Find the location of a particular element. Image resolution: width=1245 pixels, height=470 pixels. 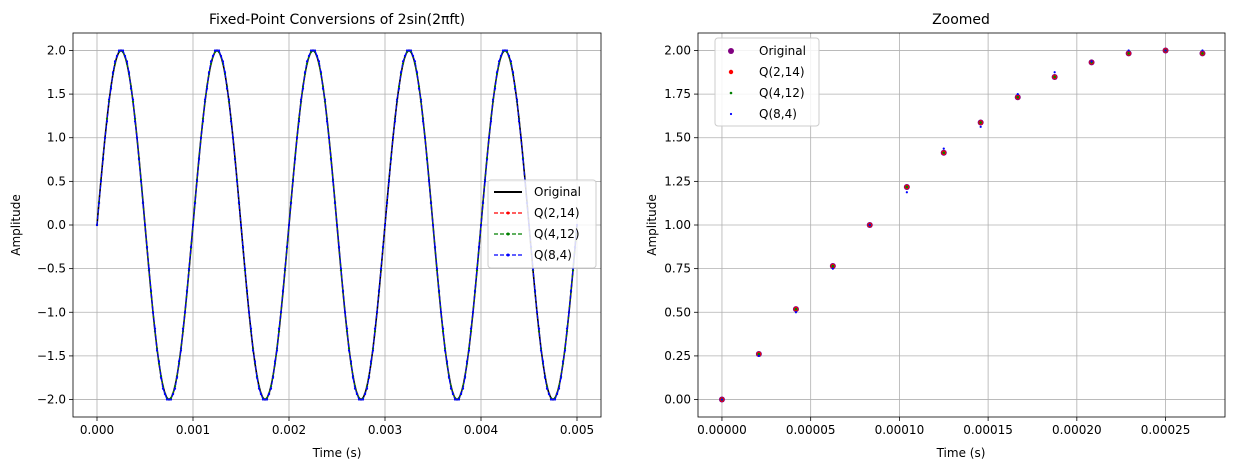

x-tick-label: 0.004 is located at coordinates (481, 430).